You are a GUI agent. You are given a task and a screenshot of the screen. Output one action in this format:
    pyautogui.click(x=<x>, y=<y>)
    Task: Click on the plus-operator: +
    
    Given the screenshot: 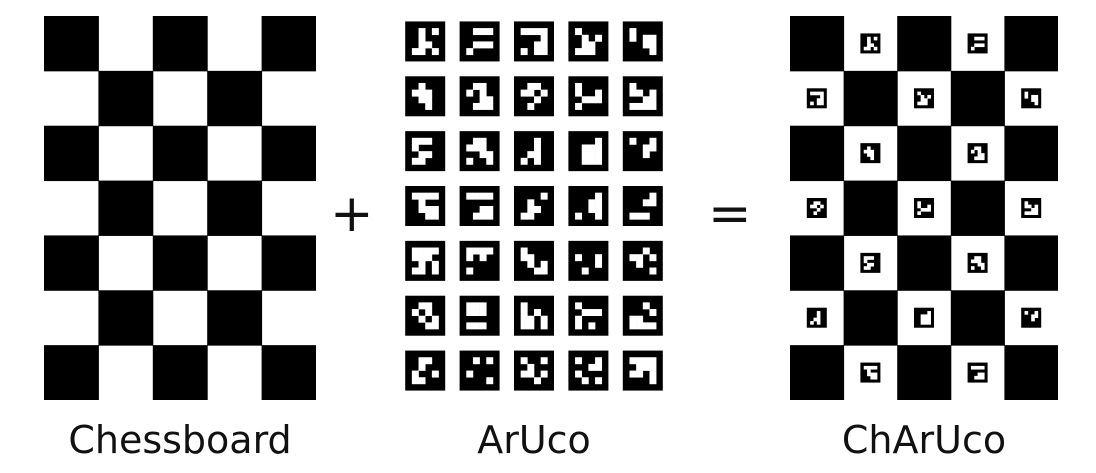 What is the action you would take?
    pyautogui.click(x=352, y=214)
    